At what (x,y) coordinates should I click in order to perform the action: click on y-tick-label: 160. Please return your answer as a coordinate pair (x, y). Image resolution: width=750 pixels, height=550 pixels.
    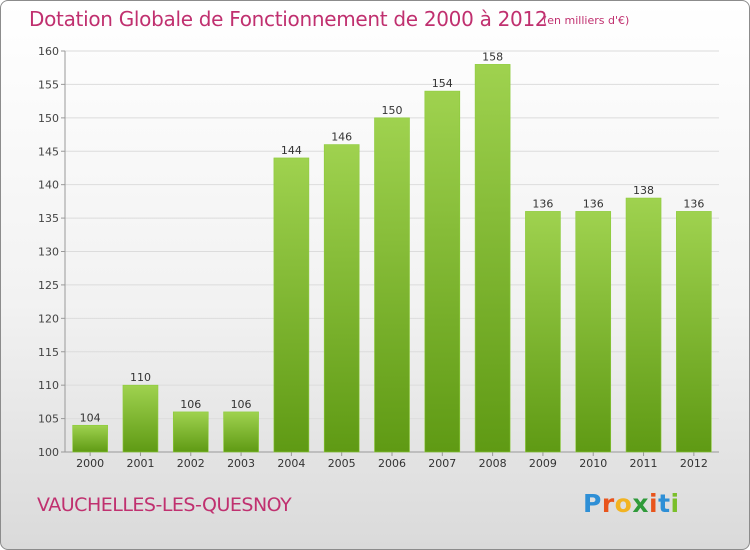
    Looking at the image, I should click on (48, 51).